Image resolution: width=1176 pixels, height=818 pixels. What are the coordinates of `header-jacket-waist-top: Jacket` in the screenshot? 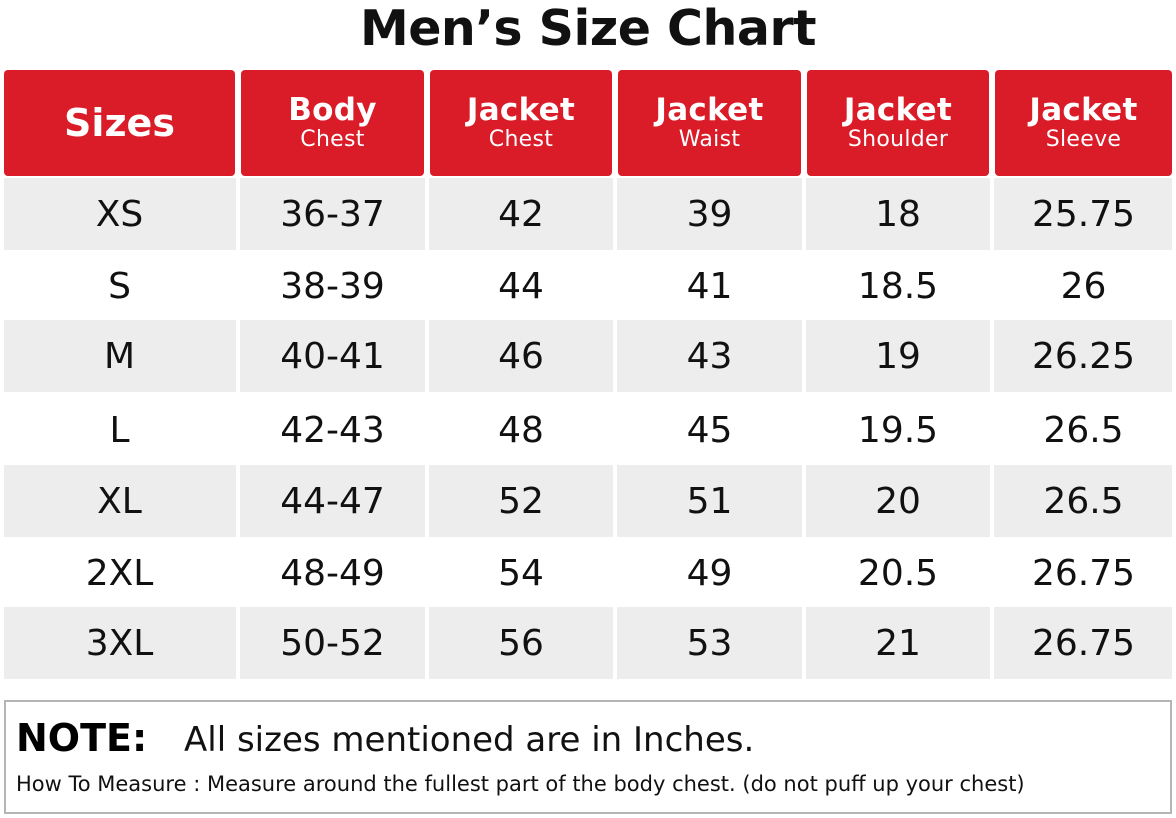 It's located at (709, 110).